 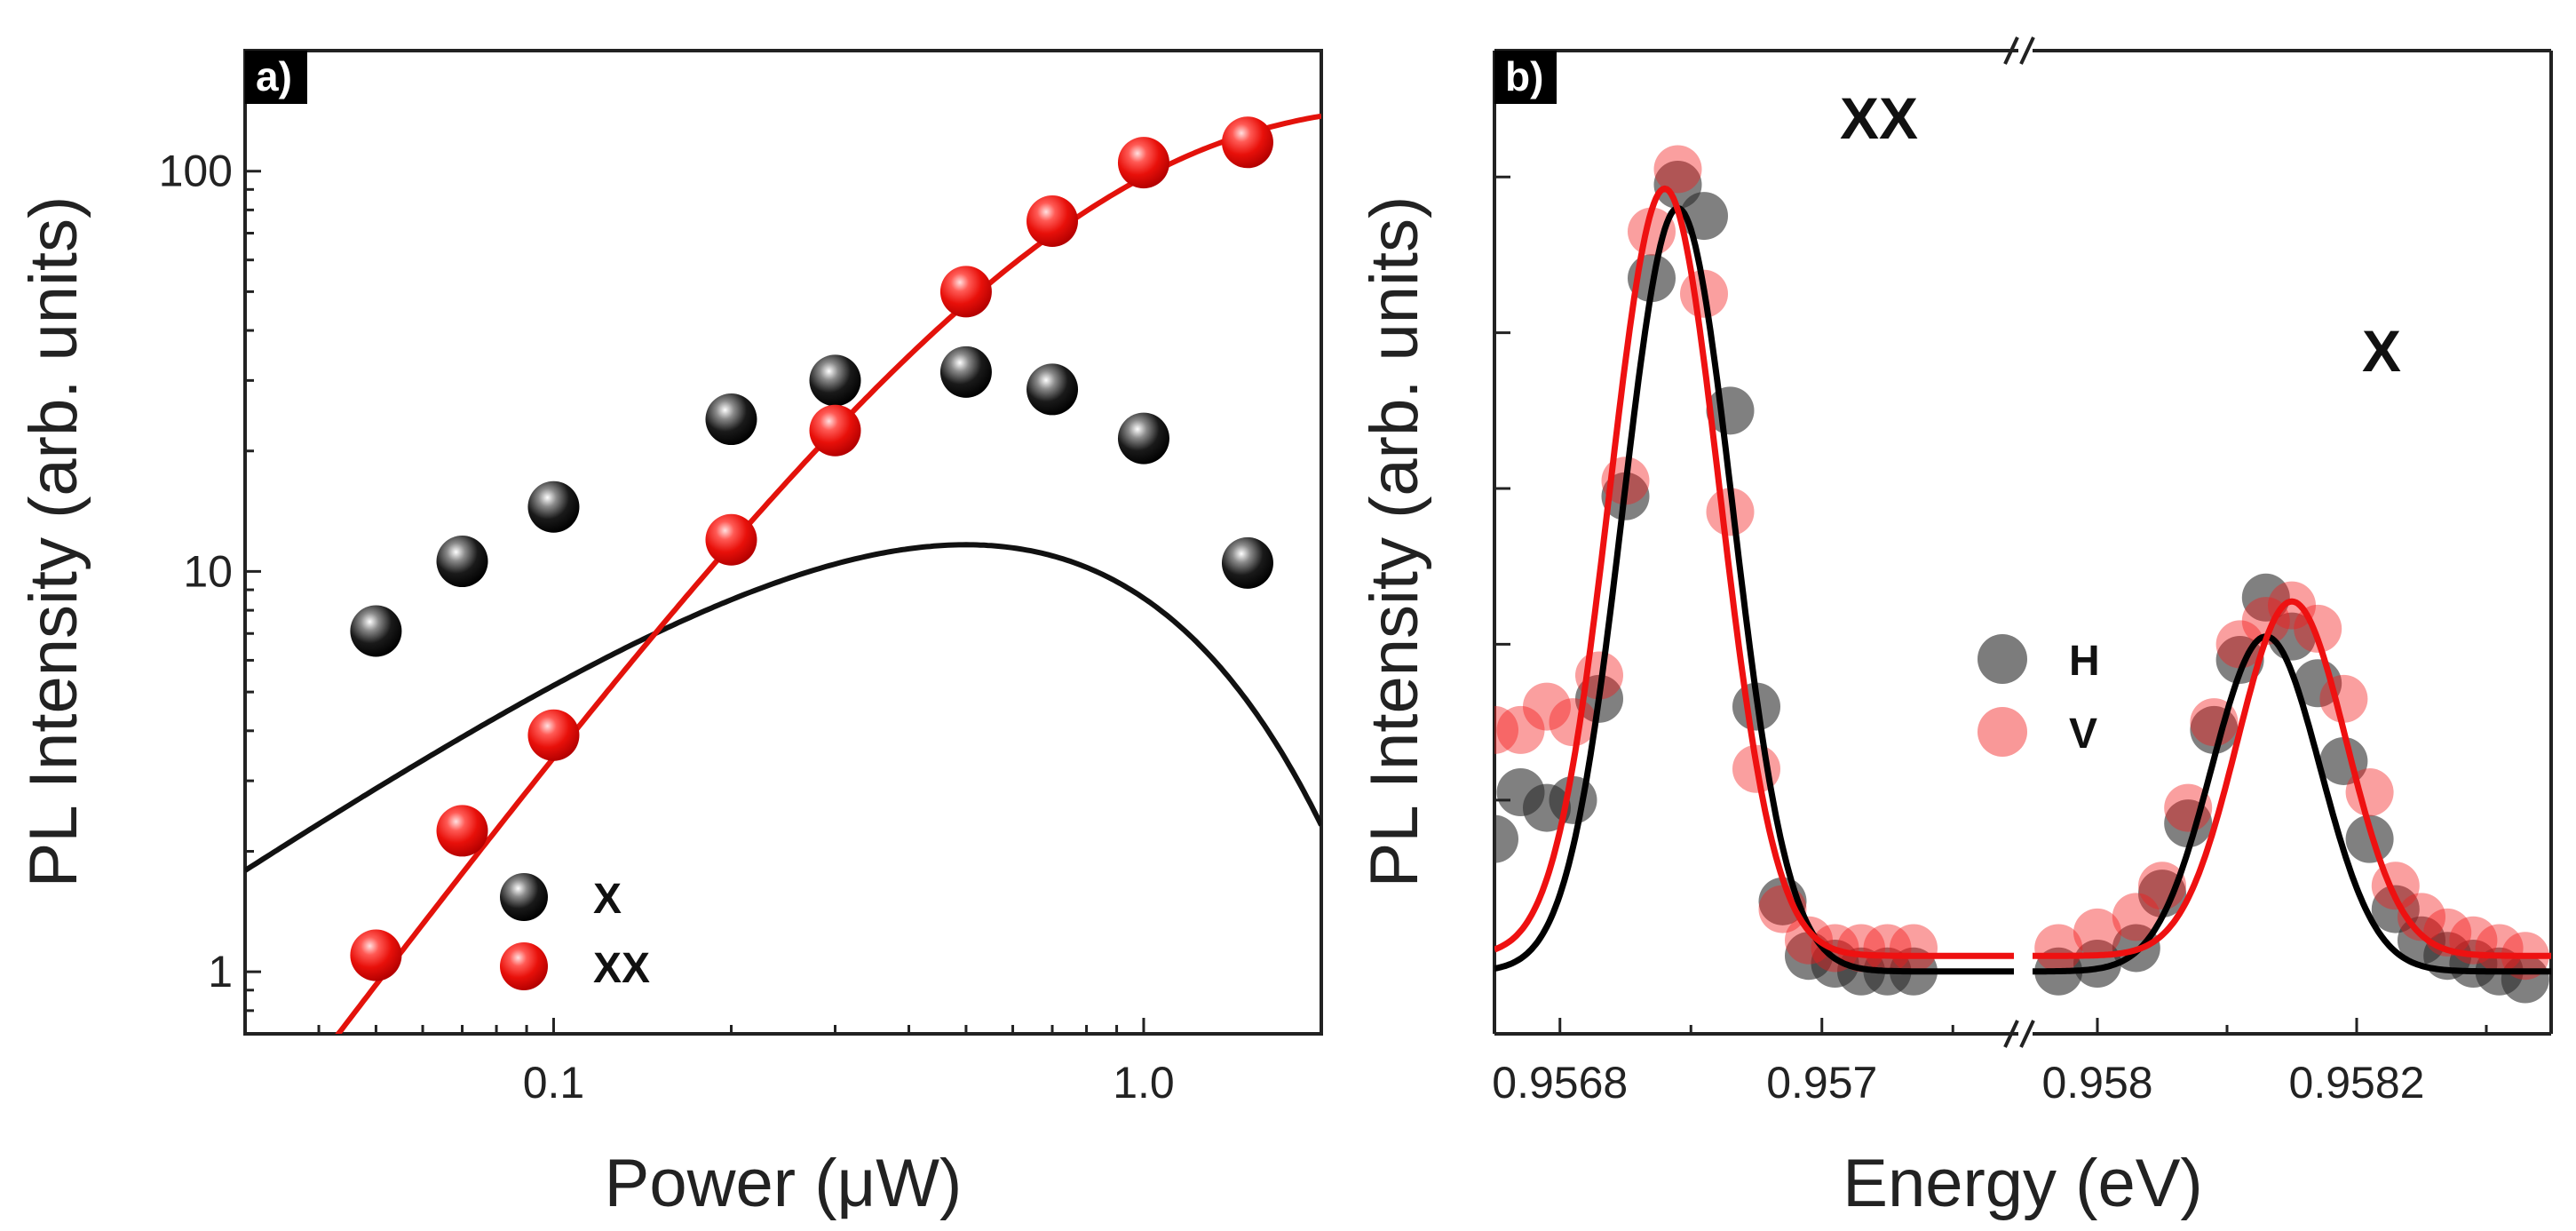 What do you see at coordinates (2096, 1083) in the screenshot?
I see `panel-b-xtick-label: 0.958` at bounding box center [2096, 1083].